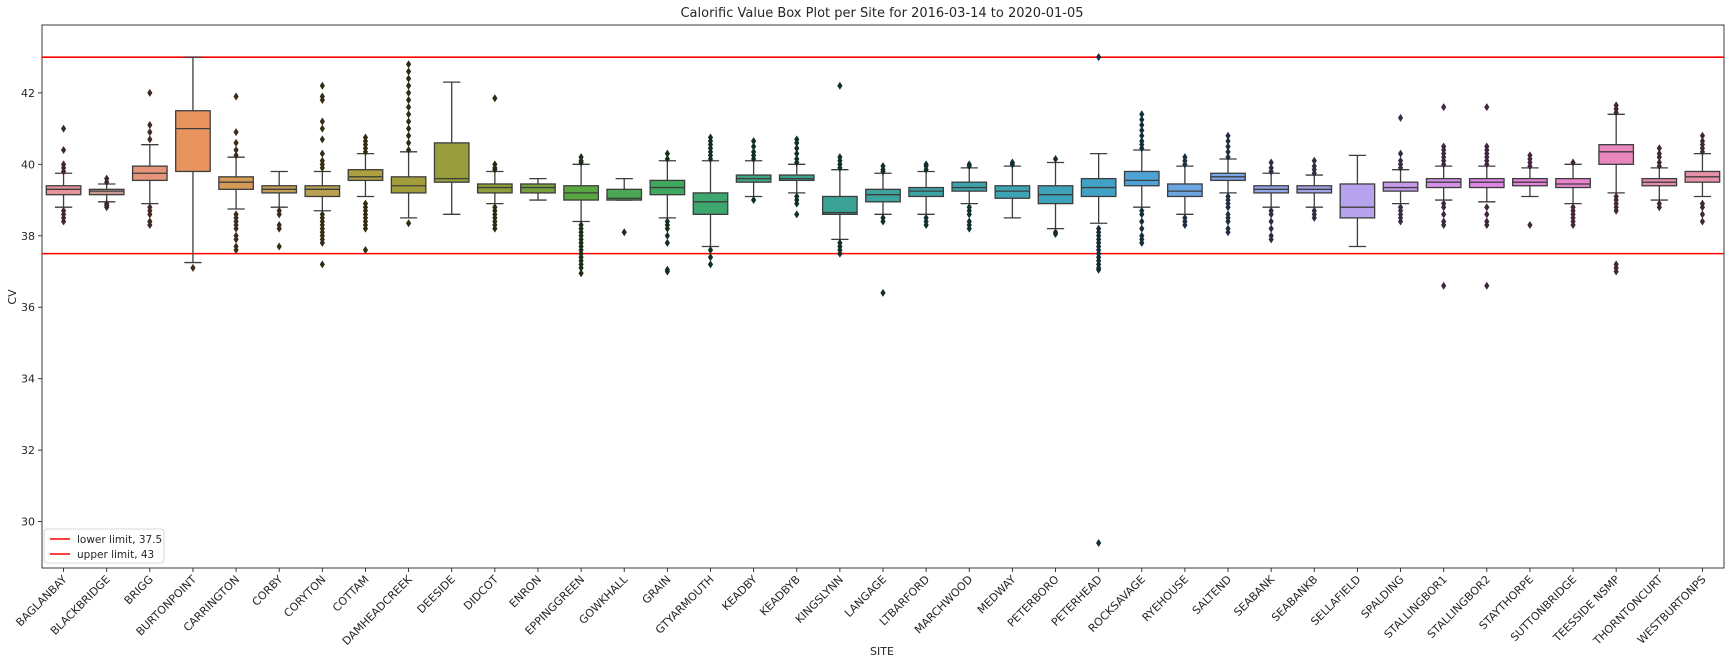 Image resolution: width=1733 pixels, height=661 pixels. I want to click on y-tick-label: 34, so click(28, 379).